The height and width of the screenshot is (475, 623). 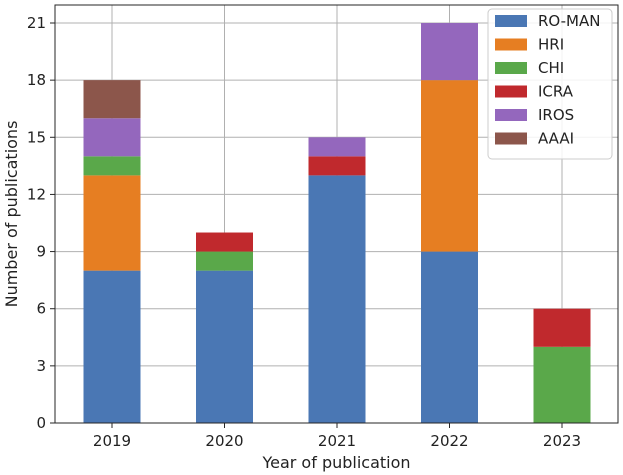 I want to click on legend-swatch-icra, so click(x=511, y=91).